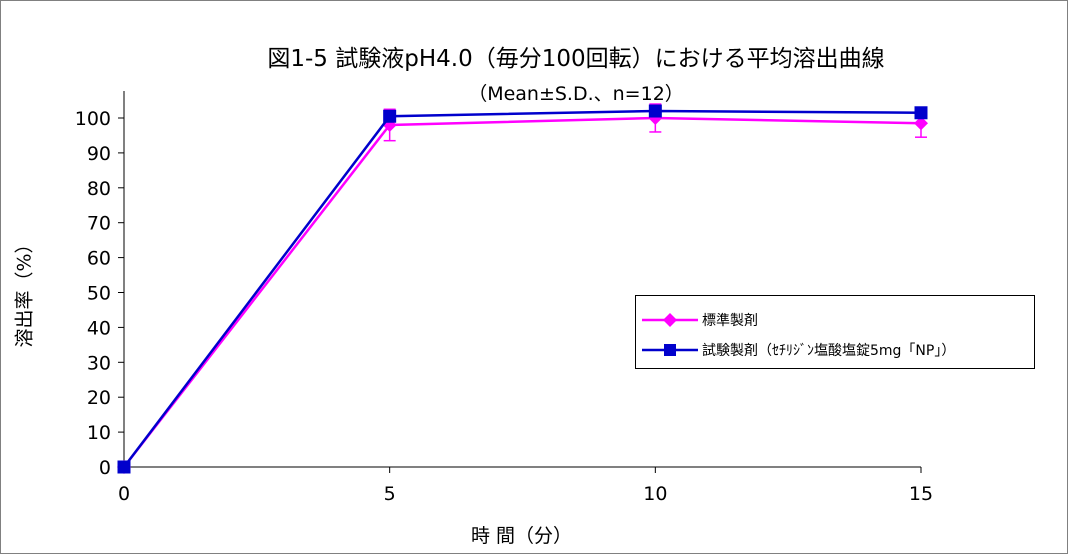 This screenshot has height=554, width=1068. Describe the element at coordinates (99, 433) in the screenshot. I see `y-tick-label: 10` at that location.